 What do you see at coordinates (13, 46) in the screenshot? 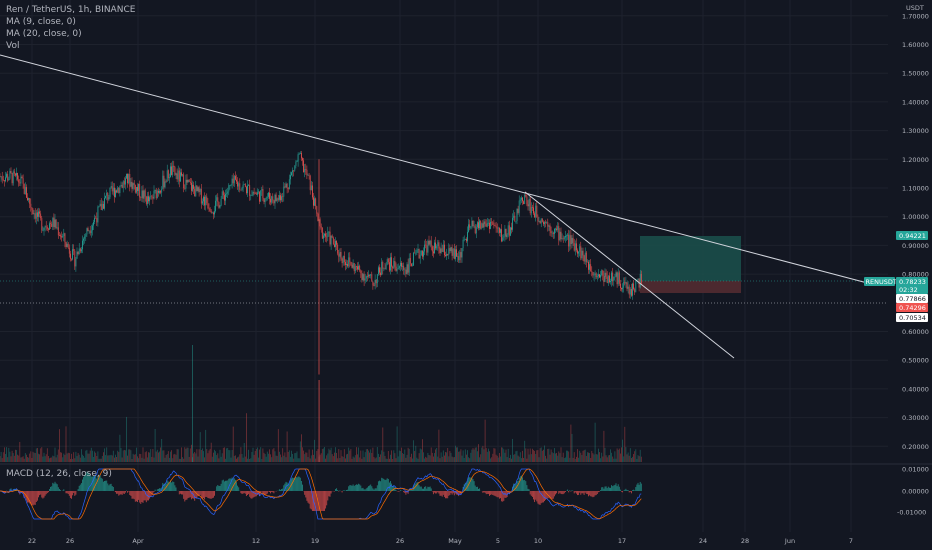
I see `vol-legend: Vol` at bounding box center [13, 46].